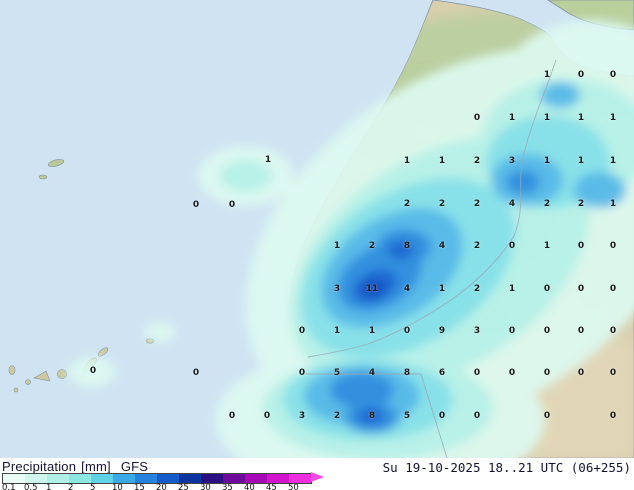 Image resolution: width=634 pixels, height=490 pixels. Describe the element at coordinates (134, 466) in the screenshot. I see `model-name-label: GFS` at that location.